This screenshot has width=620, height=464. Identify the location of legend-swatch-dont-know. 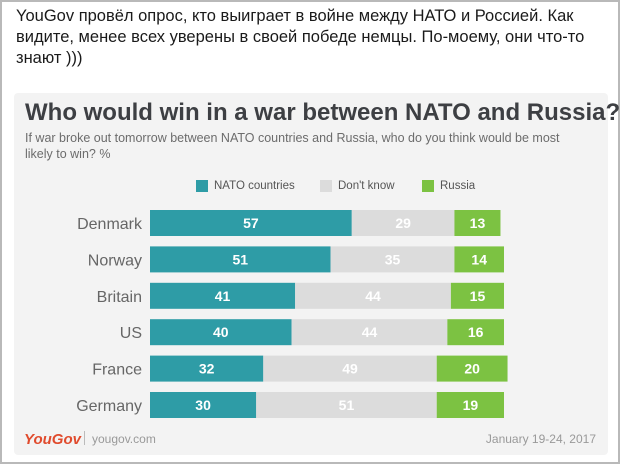
(326, 185).